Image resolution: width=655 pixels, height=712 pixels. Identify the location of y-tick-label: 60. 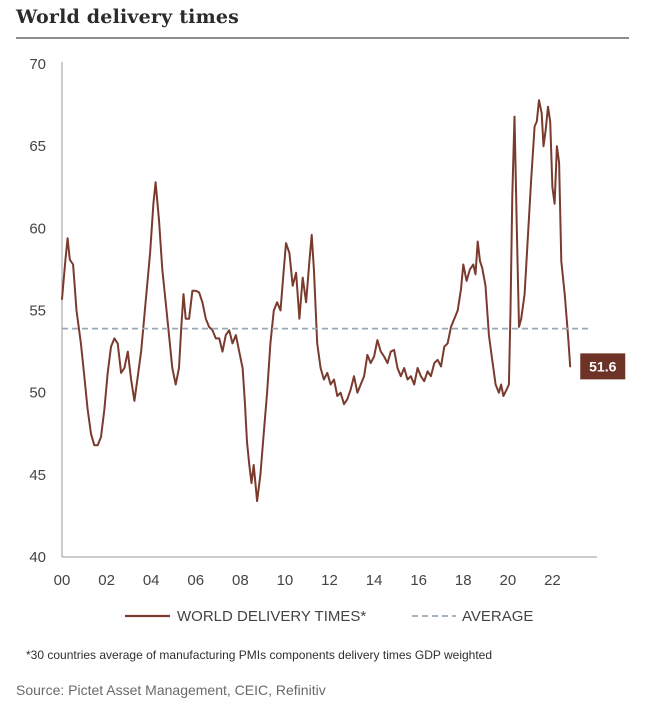
(37, 228).